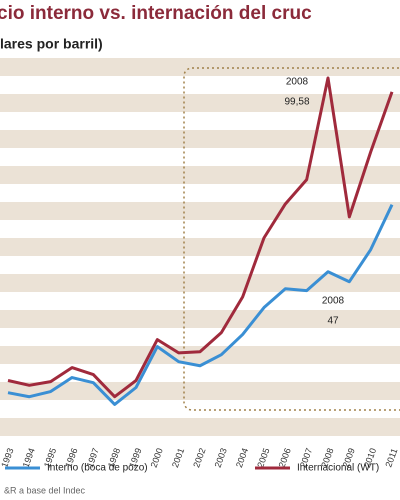 The width and height of the screenshot is (400, 500). What do you see at coordinates (8, 458) in the screenshot?
I see `x-tick-label: 1993` at bounding box center [8, 458].